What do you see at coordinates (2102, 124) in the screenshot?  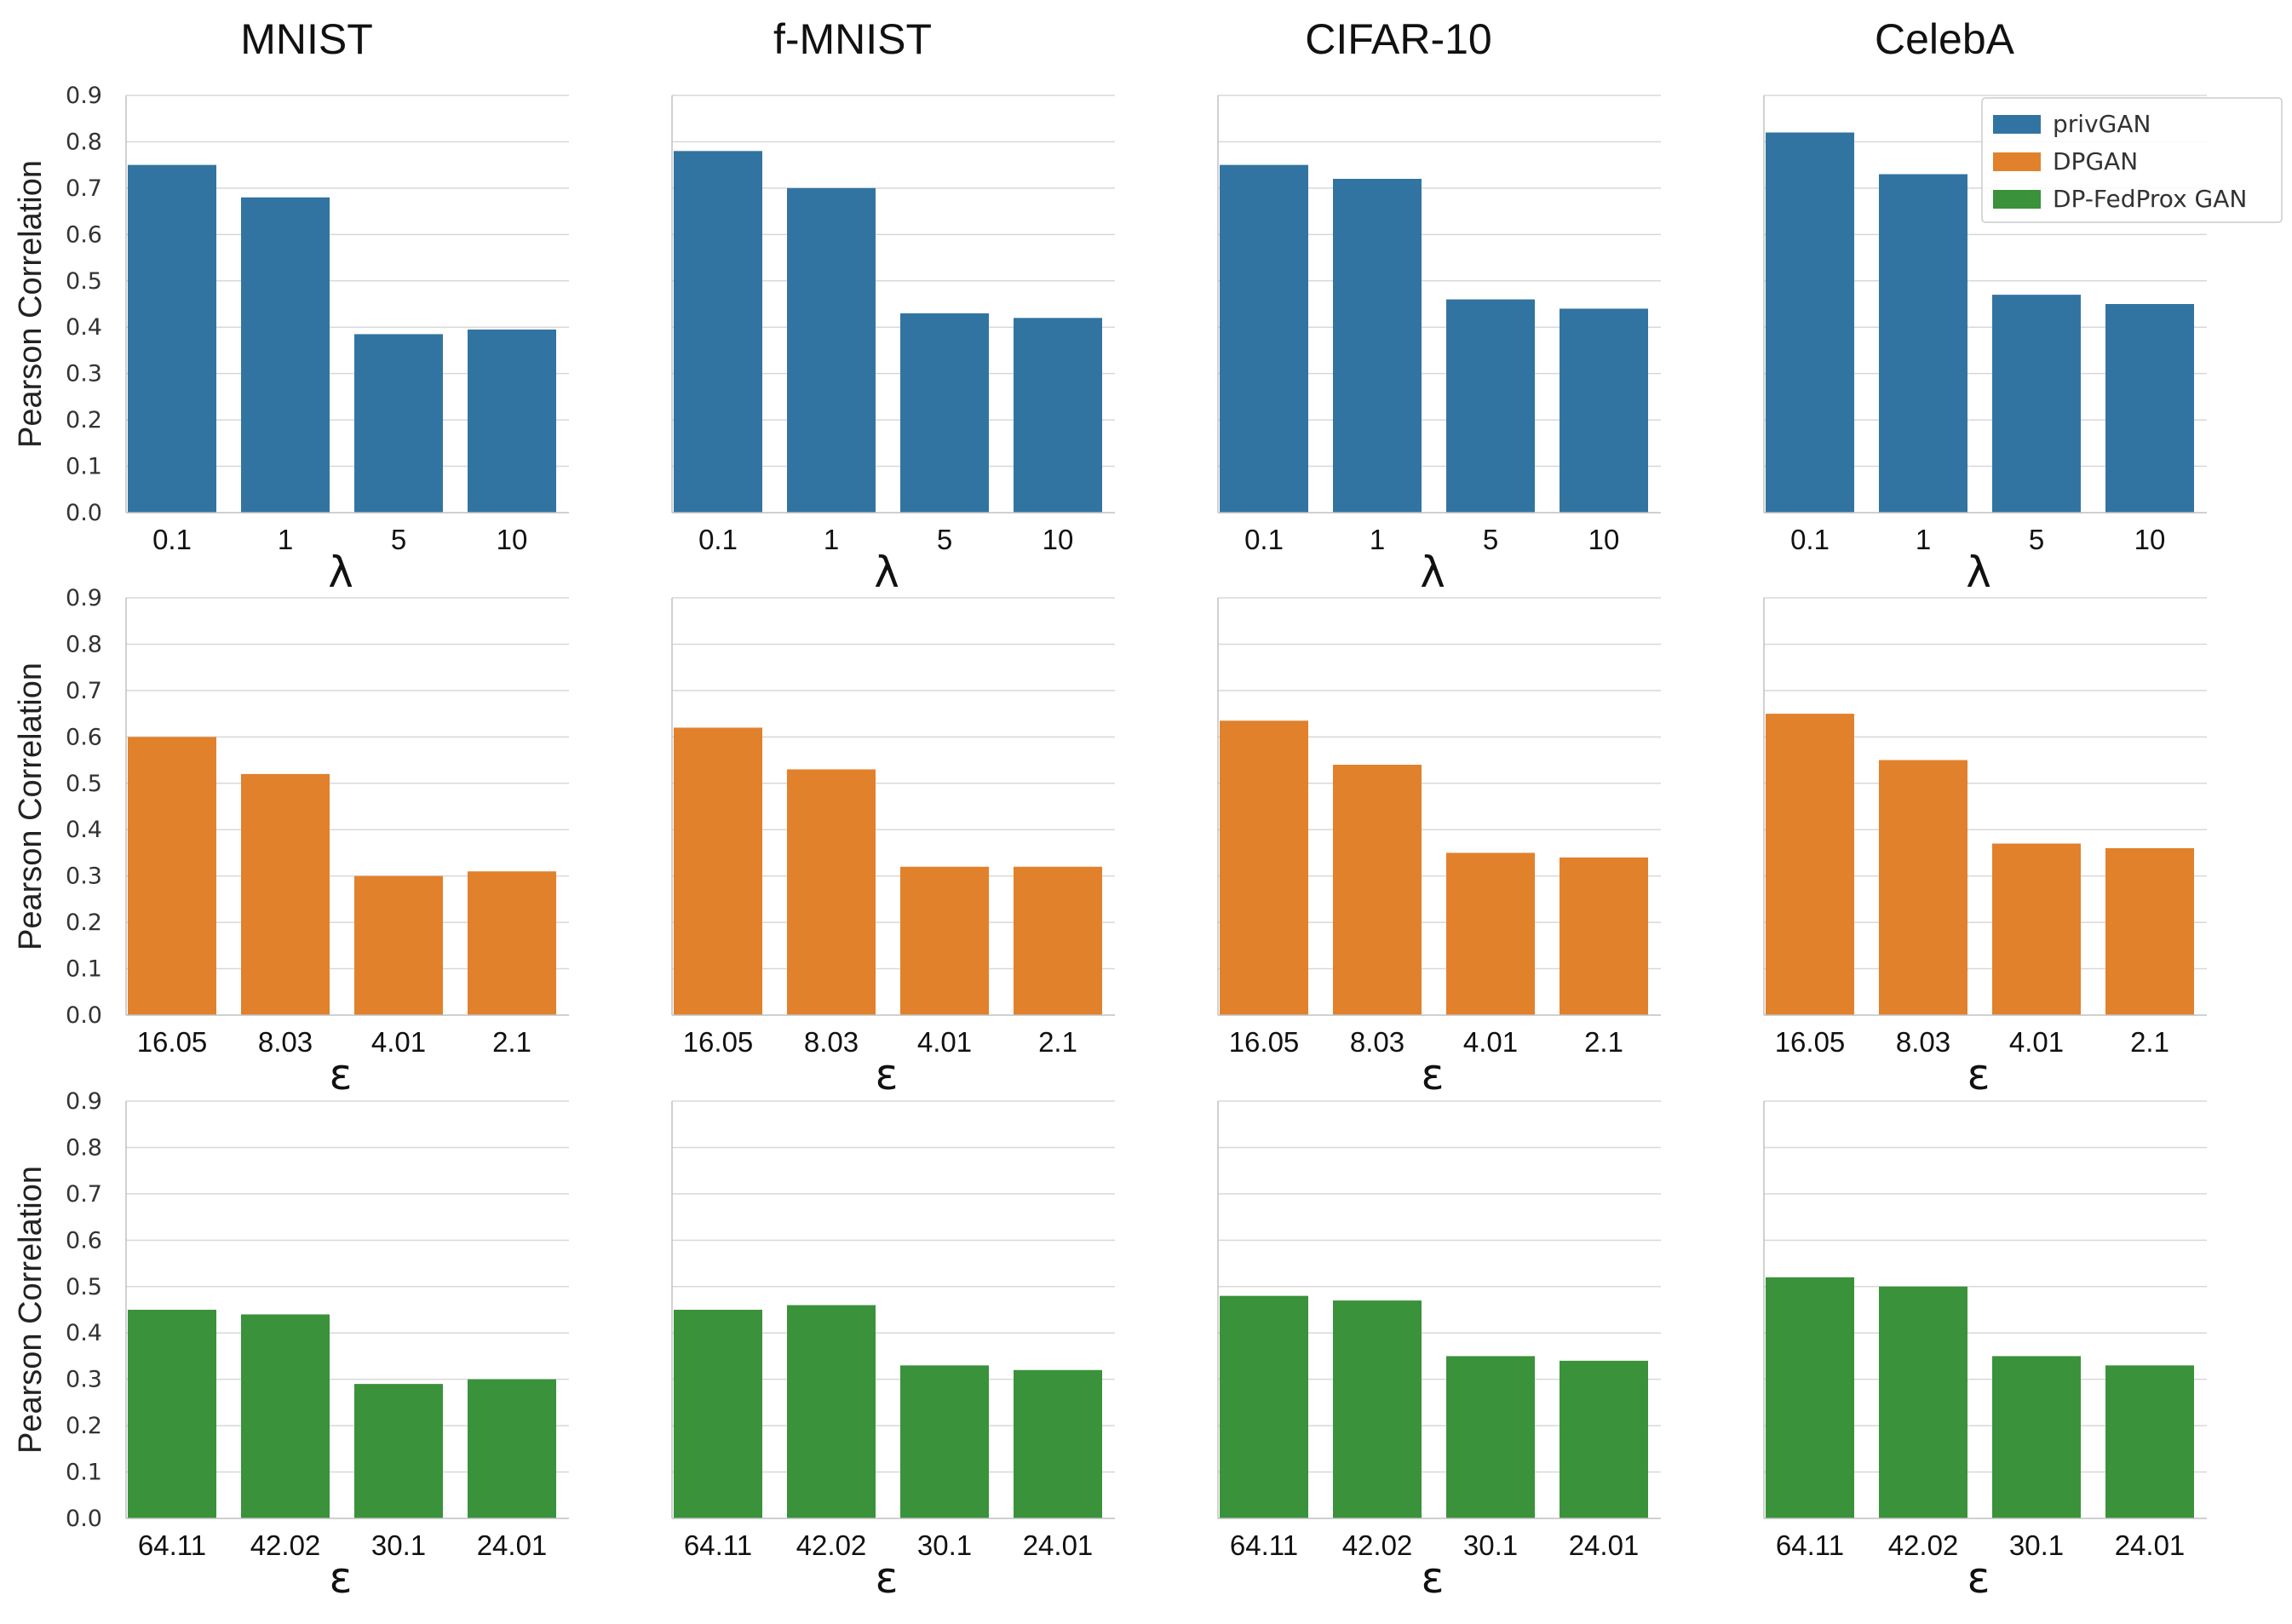 I see `legend-label: privGAN` at bounding box center [2102, 124].